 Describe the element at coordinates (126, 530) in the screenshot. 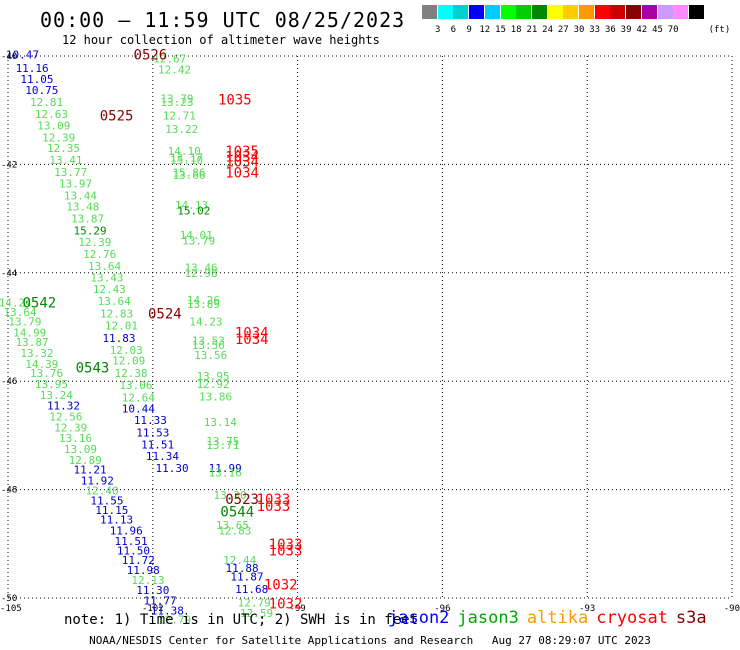

I see `wave-height-value: 11.96` at that location.